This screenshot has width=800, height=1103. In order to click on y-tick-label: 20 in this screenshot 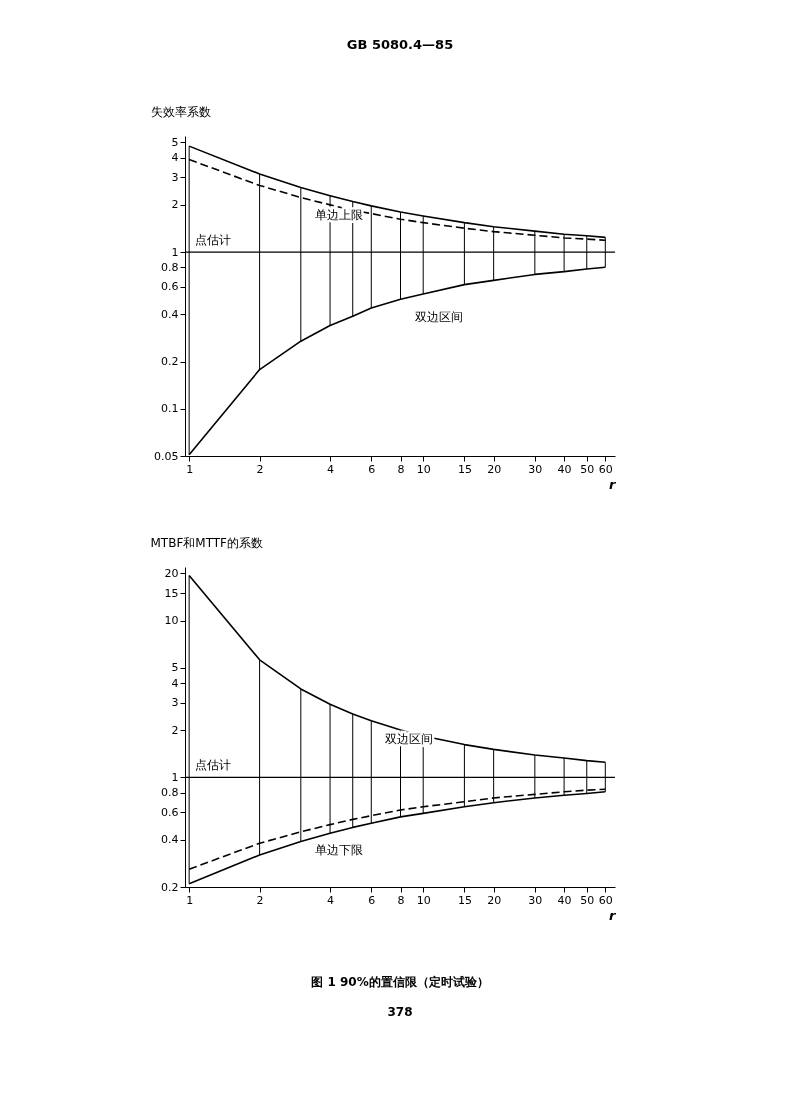, I will do `click(171, 573)`.